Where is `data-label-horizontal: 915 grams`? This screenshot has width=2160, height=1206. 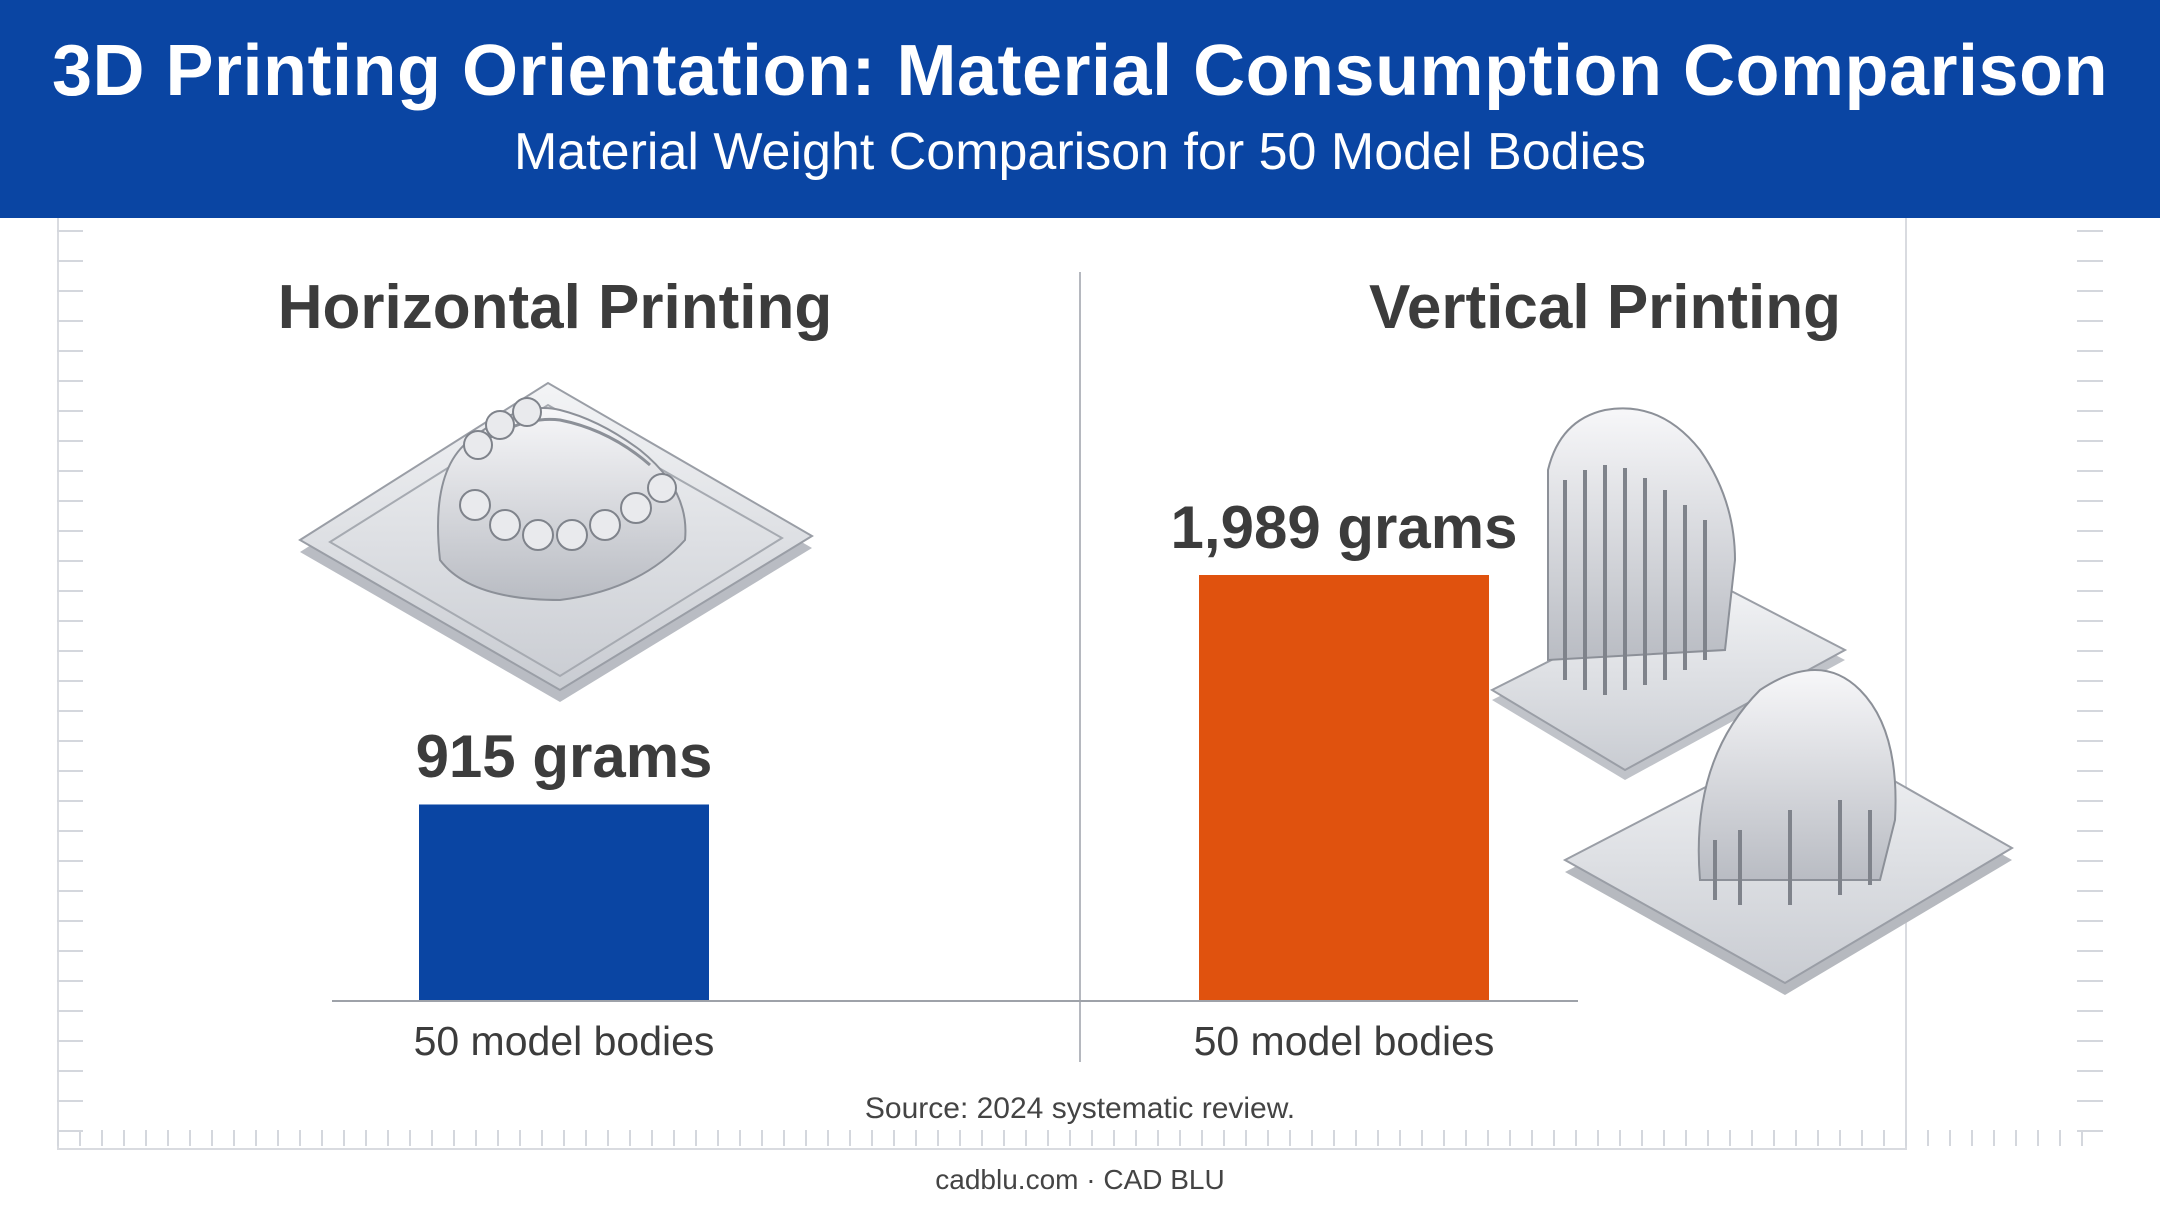 data-label-horizontal: 915 grams is located at coordinates (564, 757).